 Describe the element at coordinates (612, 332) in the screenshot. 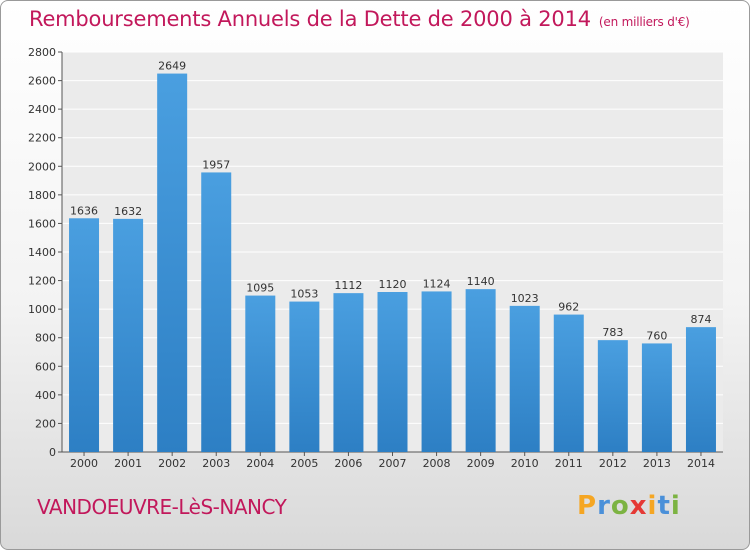

I see `data-label: 783` at that location.